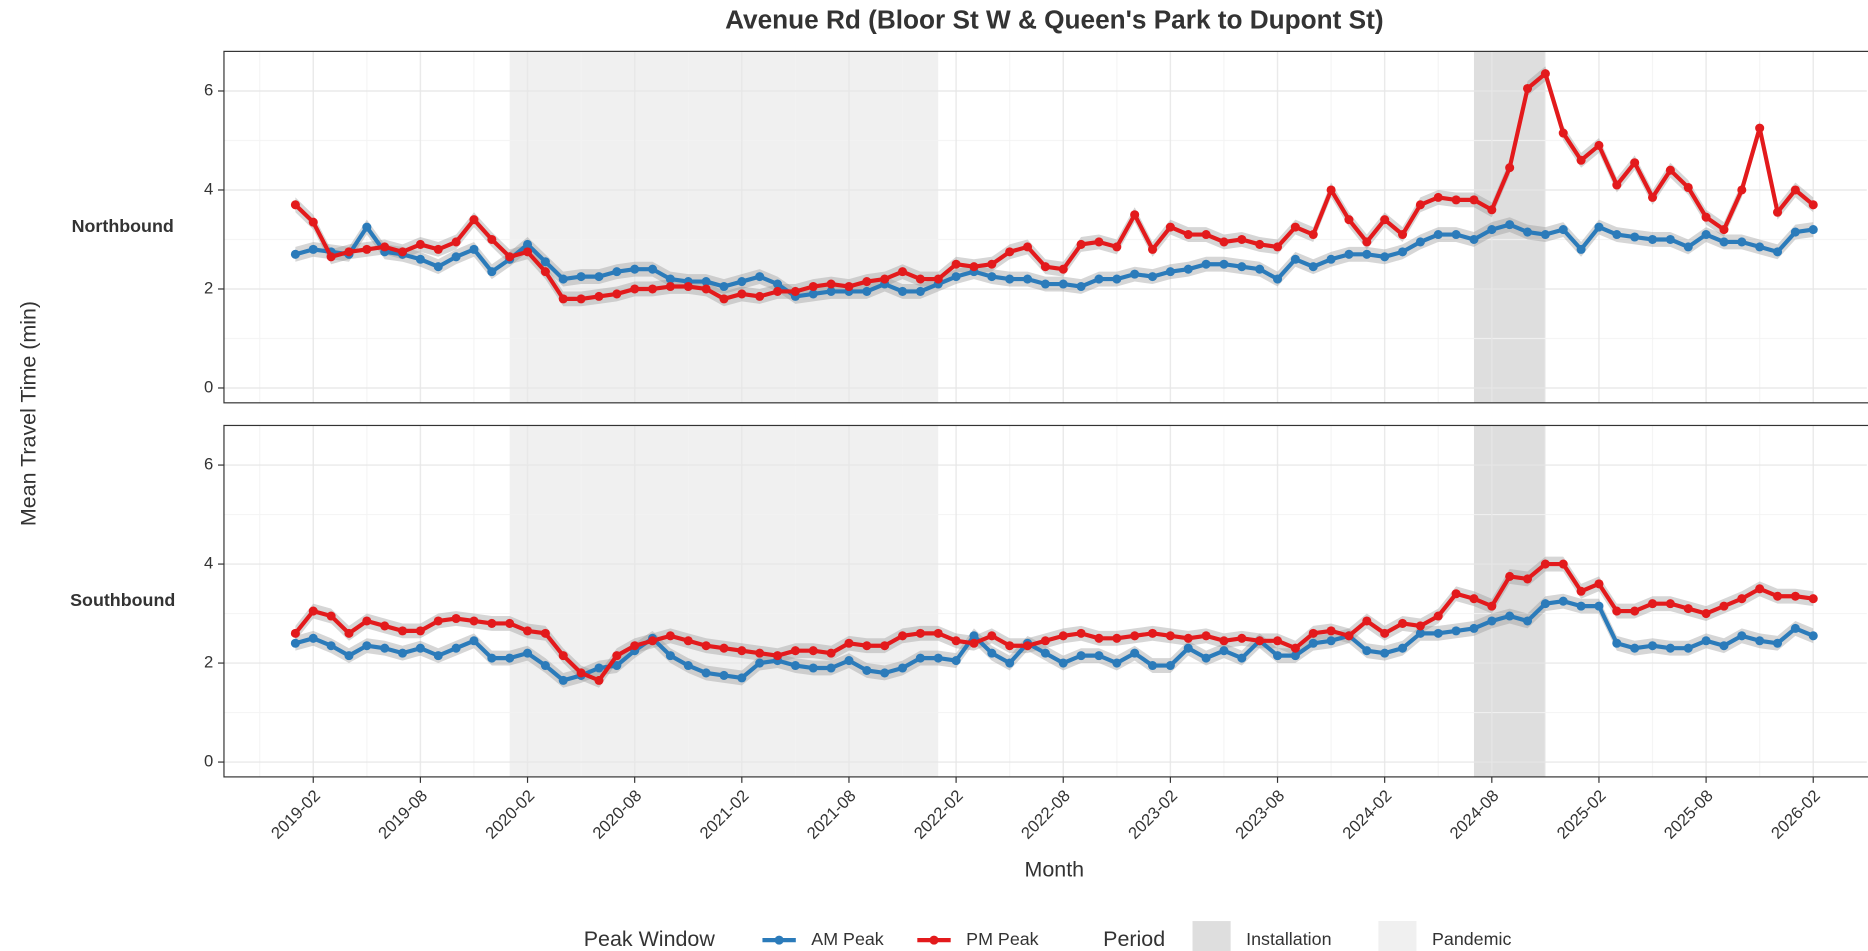  What do you see at coordinates (208, 89) in the screenshot?
I see `y-tick-label: 6` at bounding box center [208, 89].